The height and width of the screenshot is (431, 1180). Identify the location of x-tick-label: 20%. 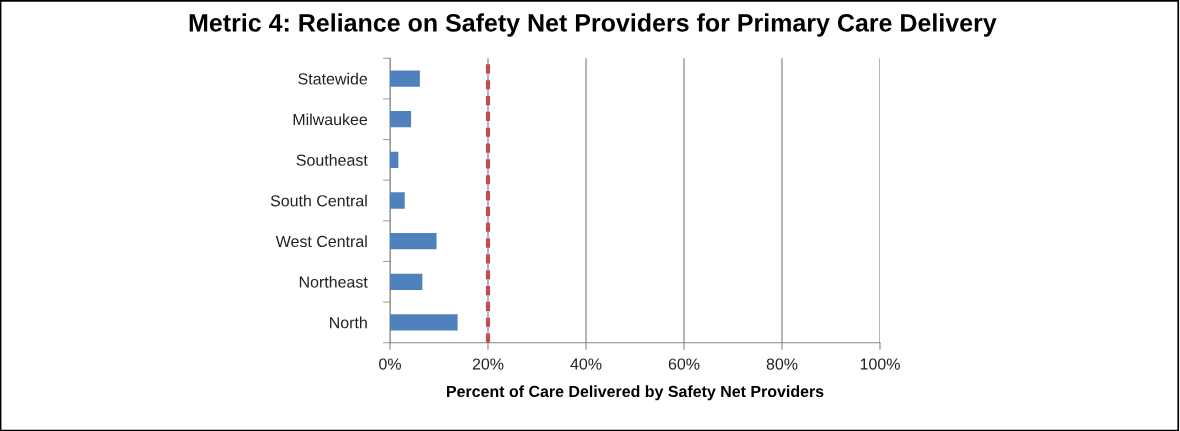
(488, 364).